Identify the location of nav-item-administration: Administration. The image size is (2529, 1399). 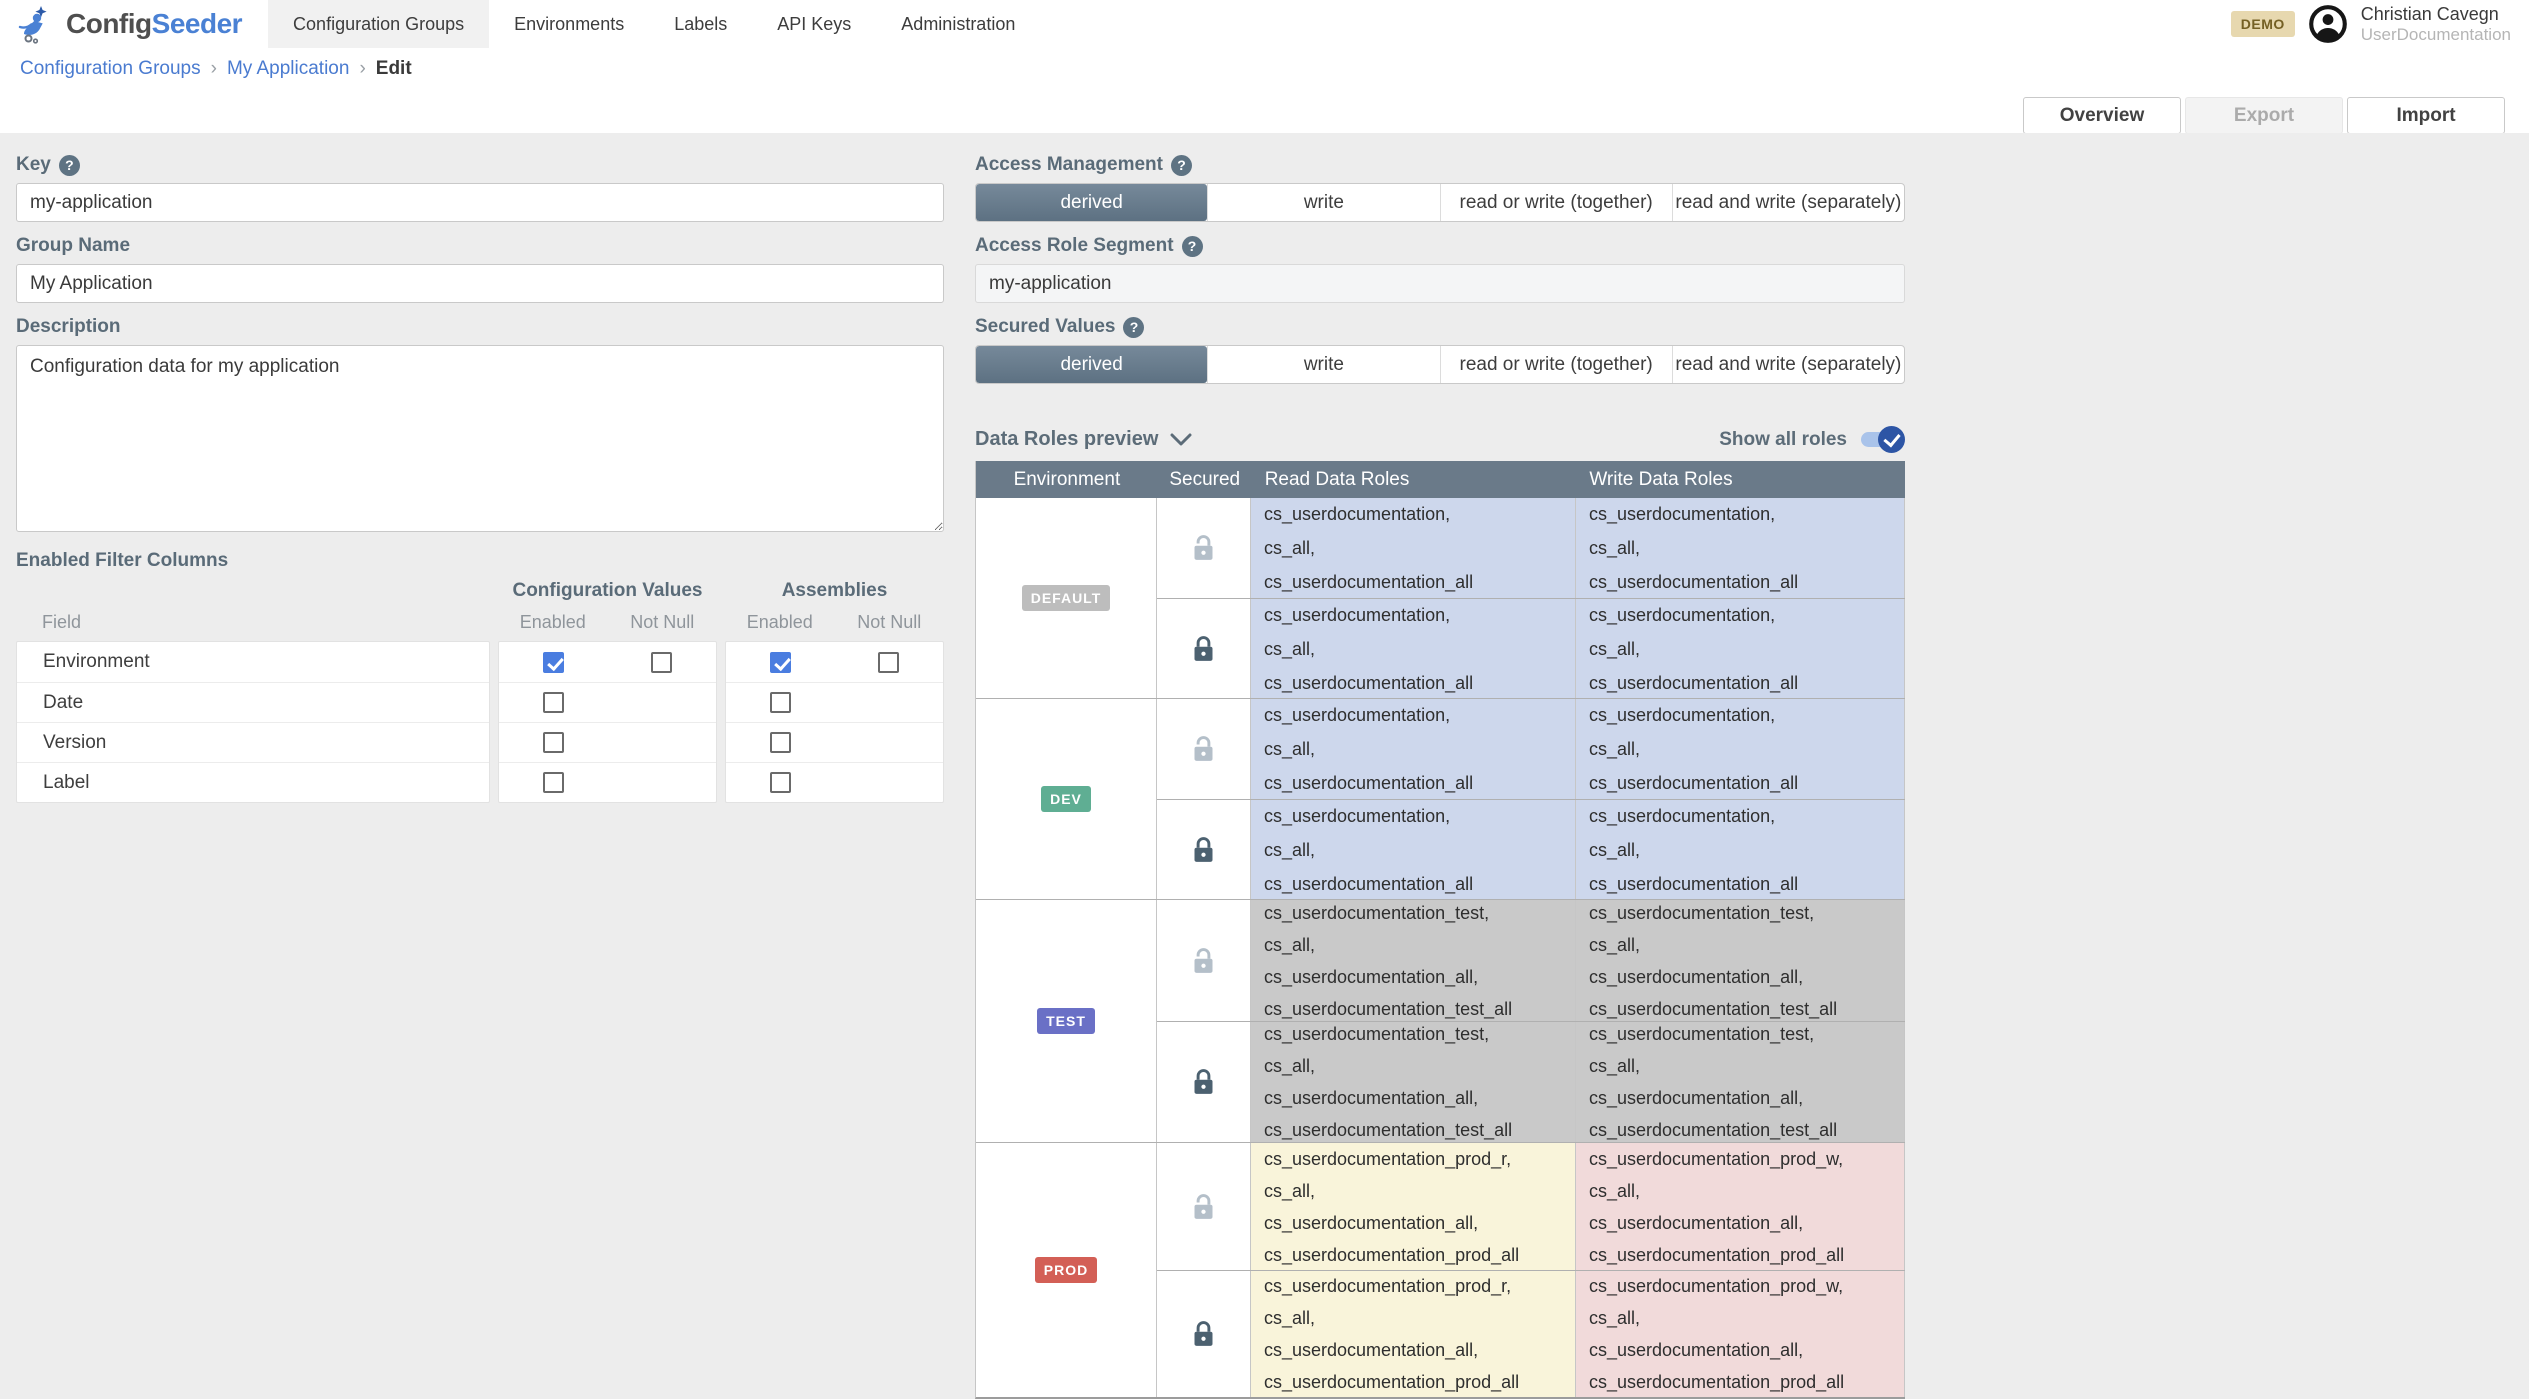
(958, 24).